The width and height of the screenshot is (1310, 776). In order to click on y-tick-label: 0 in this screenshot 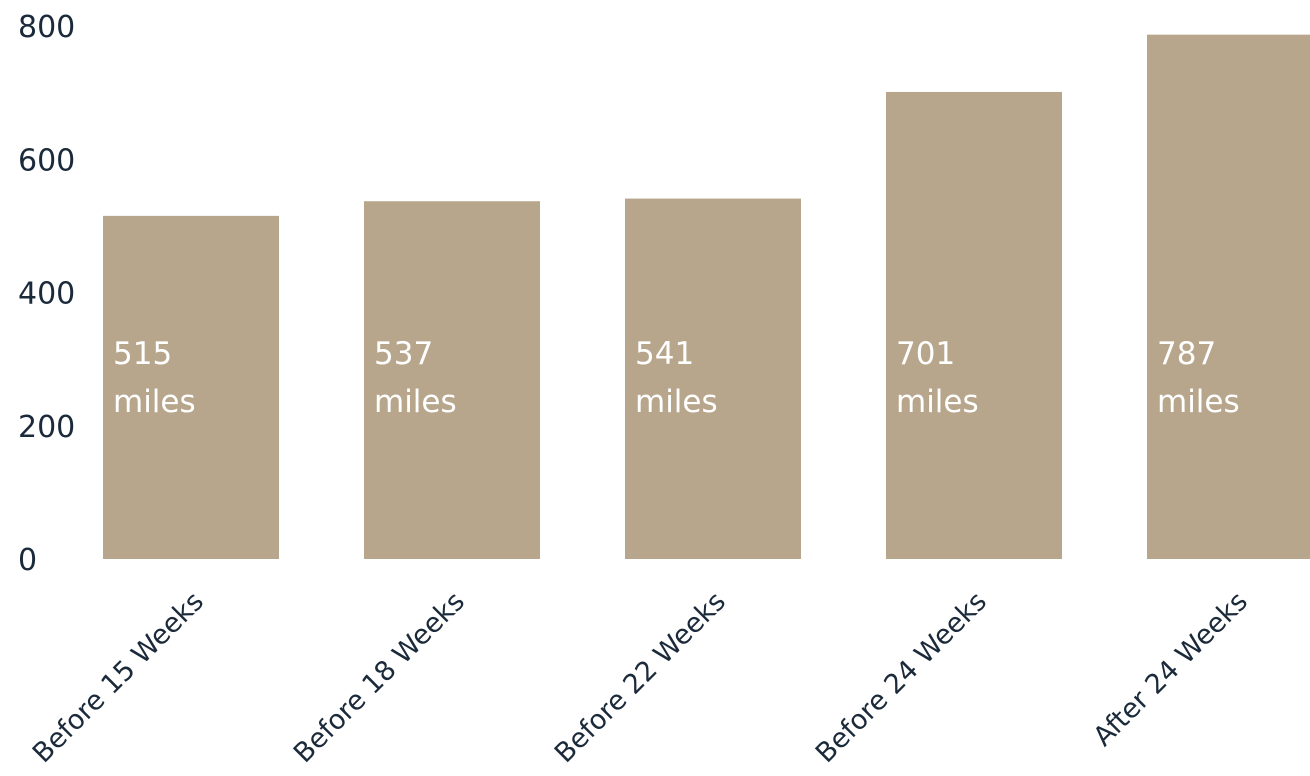, I will do `click(27, 560)`.